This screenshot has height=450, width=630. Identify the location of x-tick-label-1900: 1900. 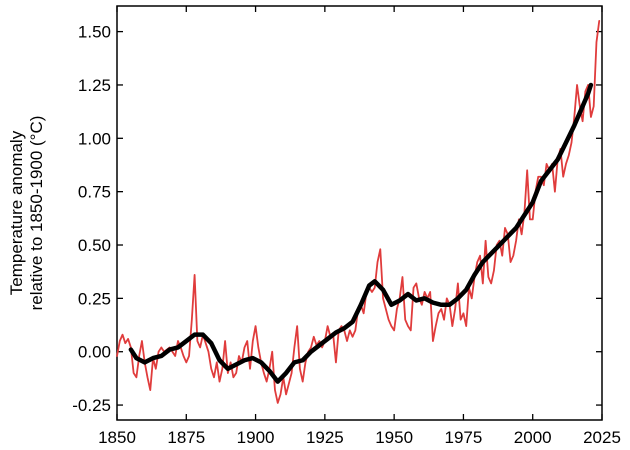
(256, 437).